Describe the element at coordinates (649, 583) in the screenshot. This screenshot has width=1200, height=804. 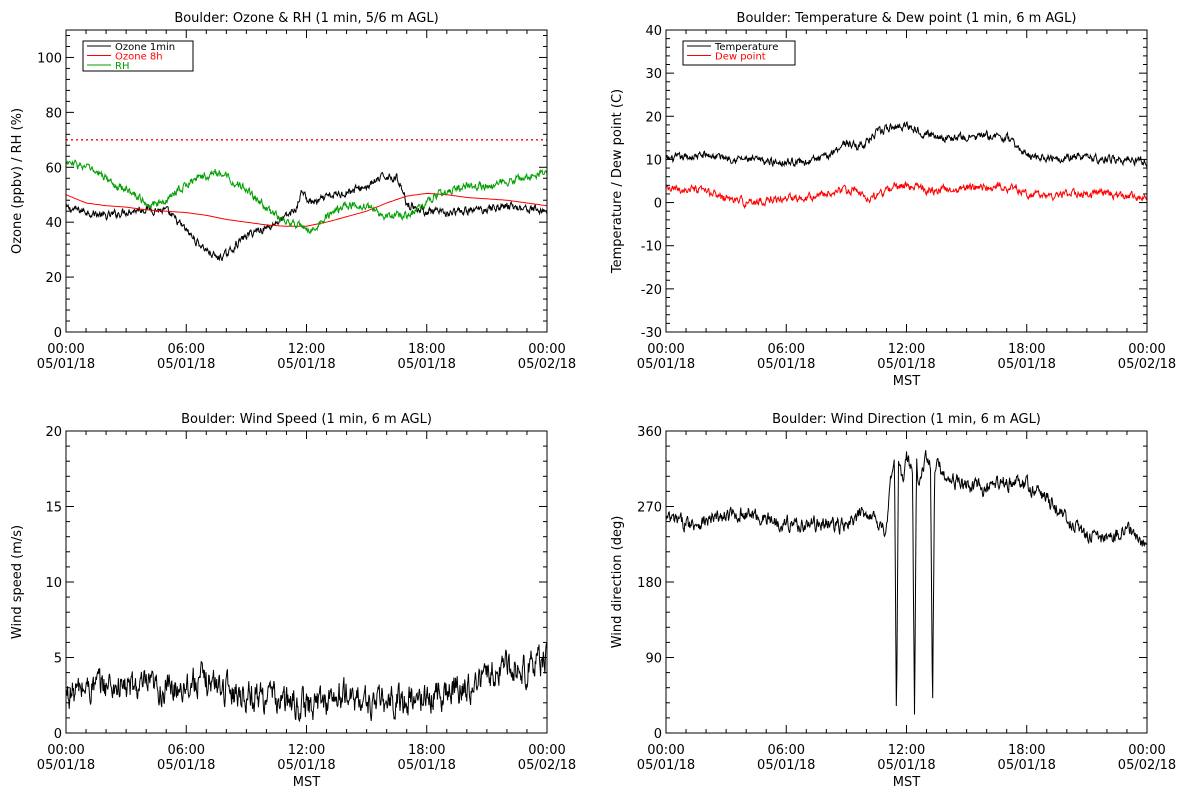
I see `y-tick-label: 180` at that location.